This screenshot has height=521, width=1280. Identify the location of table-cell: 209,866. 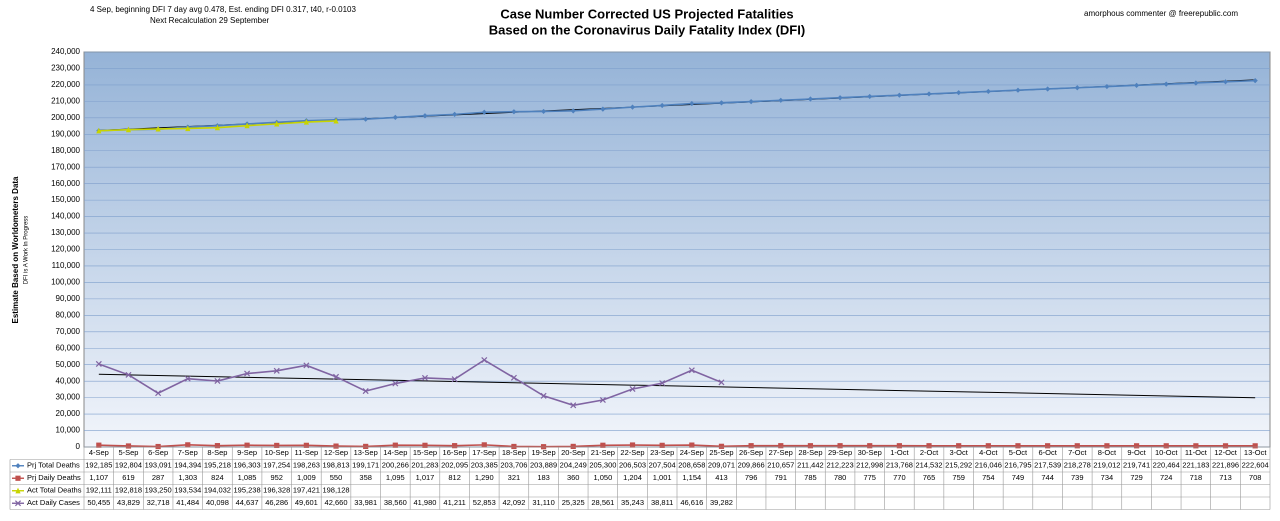
(751, 465).